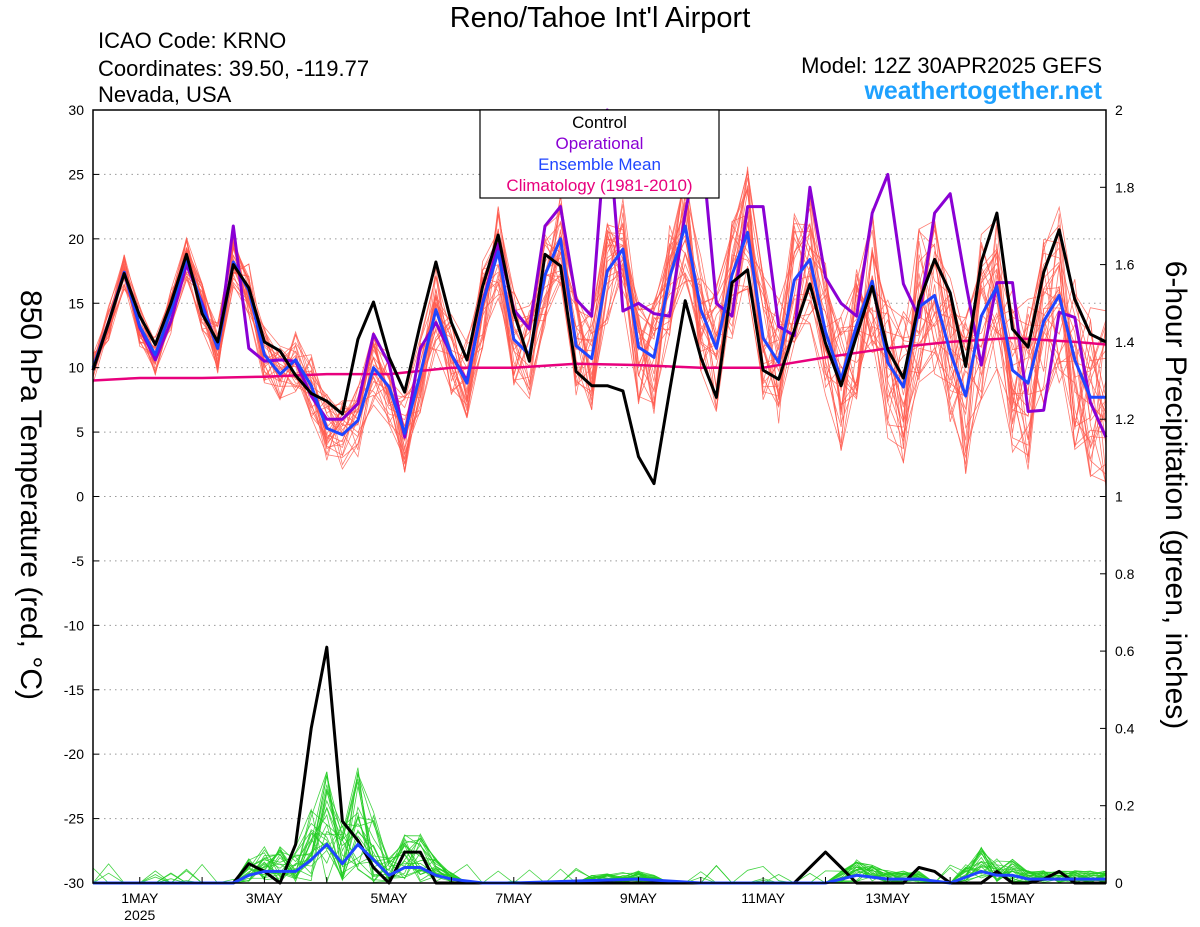  Describe the element at coordinates (1119, 110) in the screenshot. I see `y-right-tick-label: 2` at that location.